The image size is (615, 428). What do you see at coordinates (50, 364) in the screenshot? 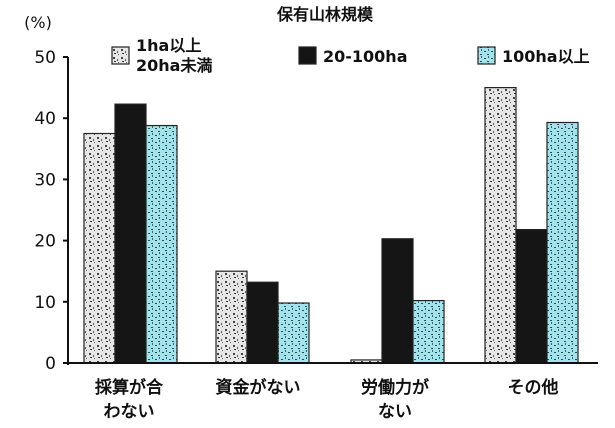
I see `y-tick-label: 0` at bounding box center [50, 364].